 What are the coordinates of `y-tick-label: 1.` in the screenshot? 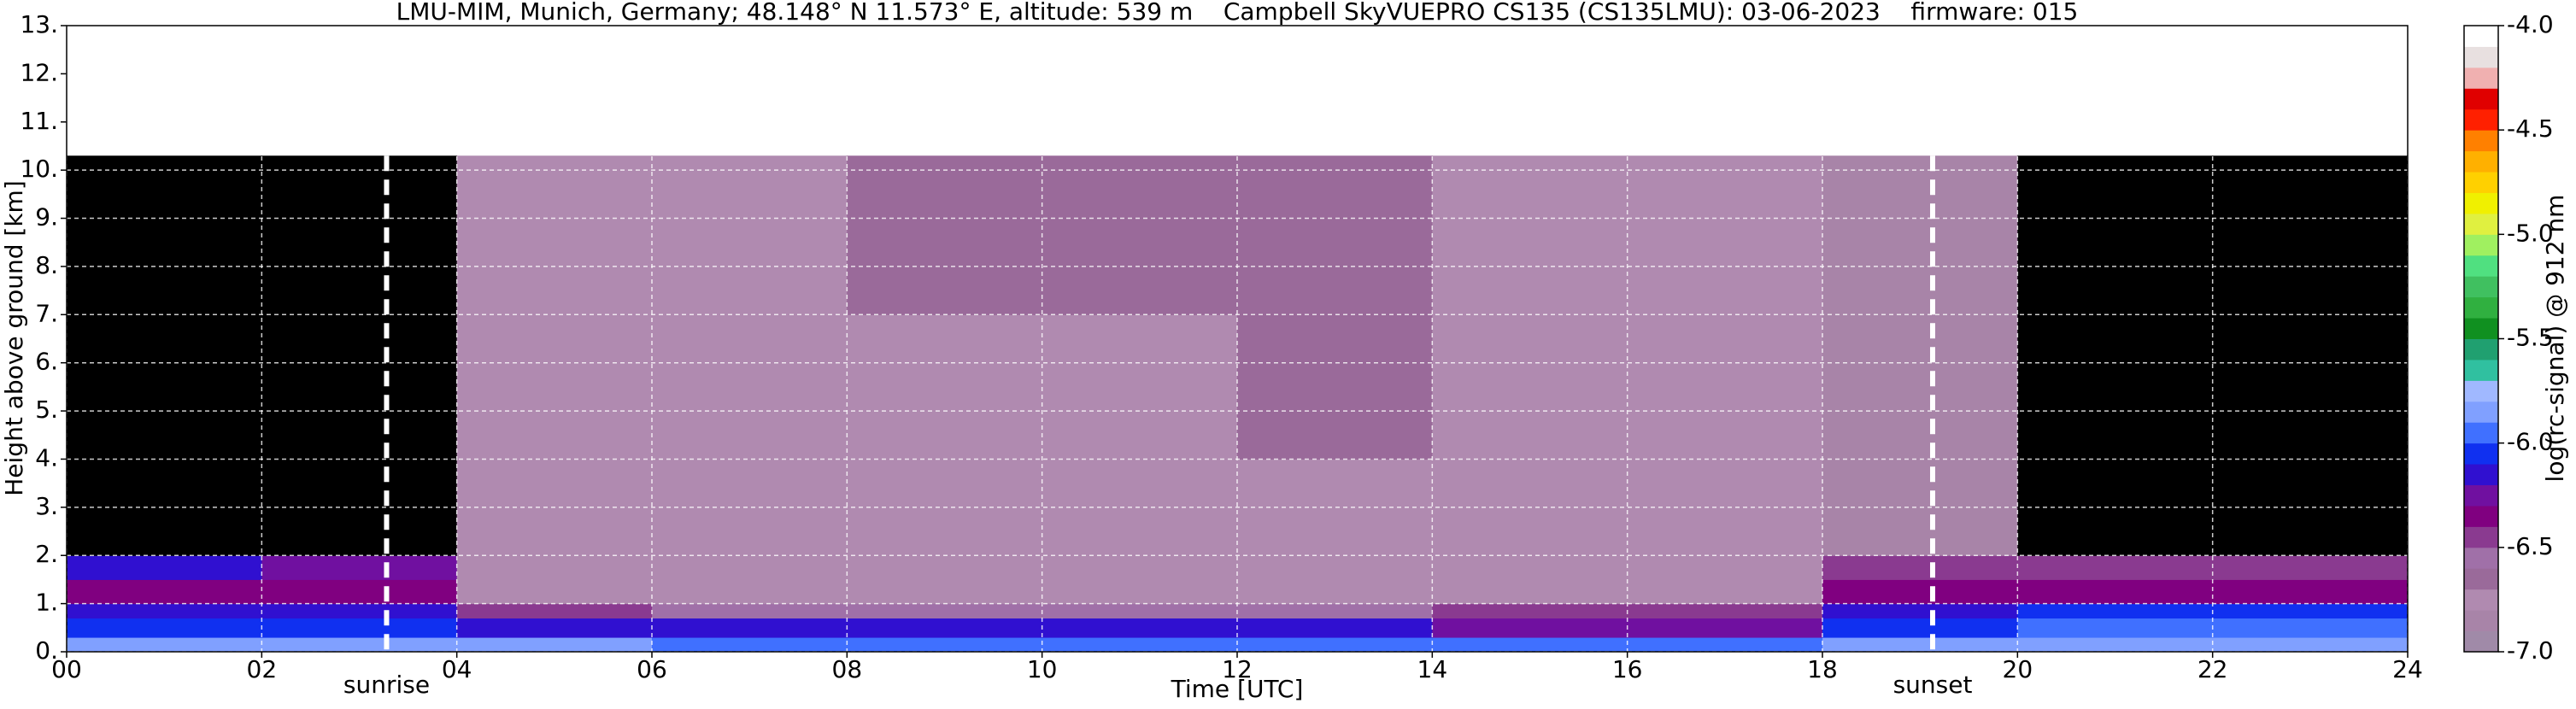 It's located at (46, 603).